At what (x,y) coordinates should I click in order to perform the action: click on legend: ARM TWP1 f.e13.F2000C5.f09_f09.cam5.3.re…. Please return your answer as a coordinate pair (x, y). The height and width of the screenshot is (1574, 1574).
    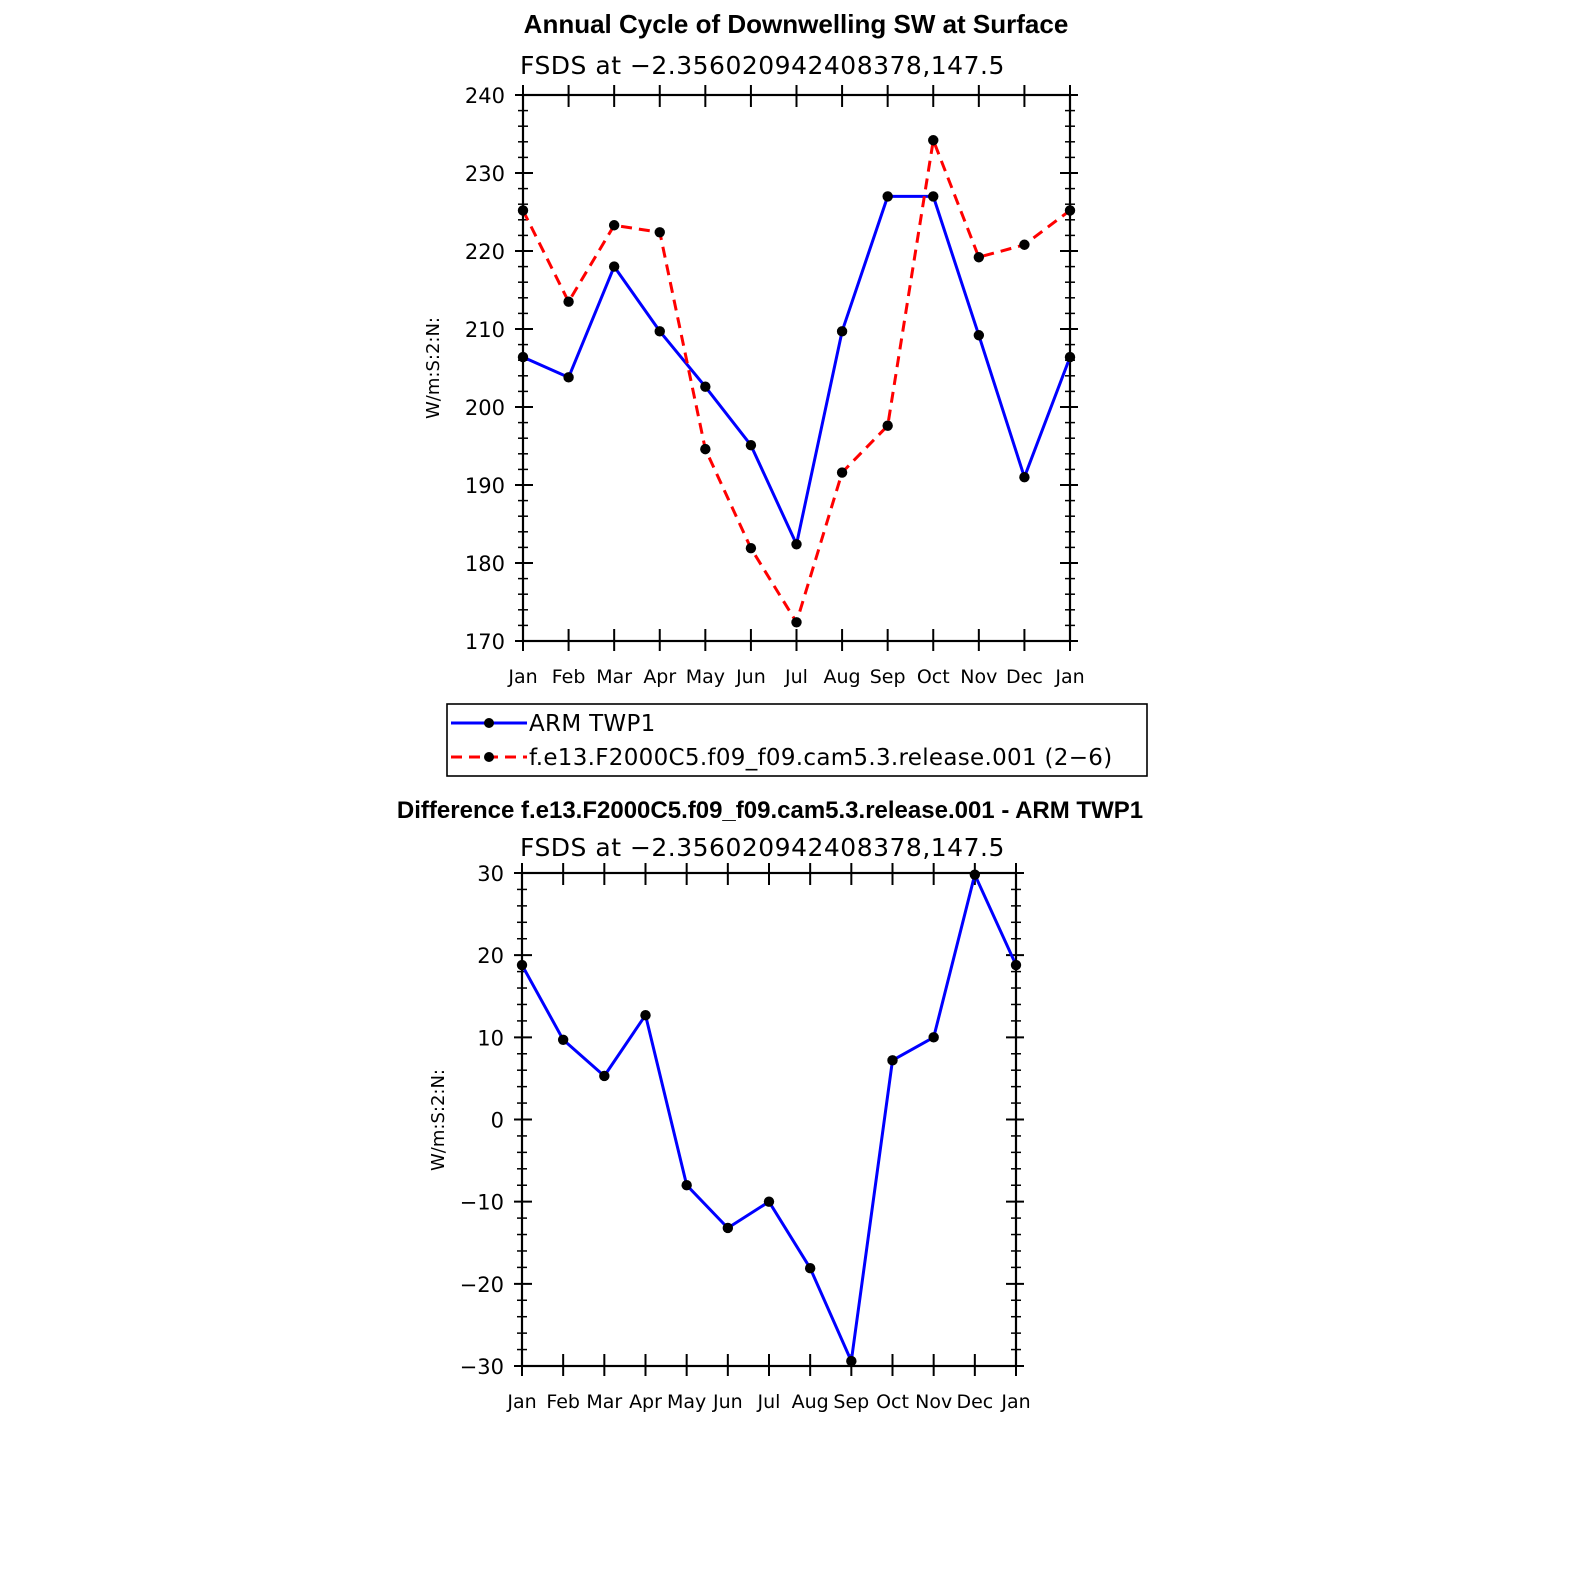
    Looking at the image, I should click on (797, 740).